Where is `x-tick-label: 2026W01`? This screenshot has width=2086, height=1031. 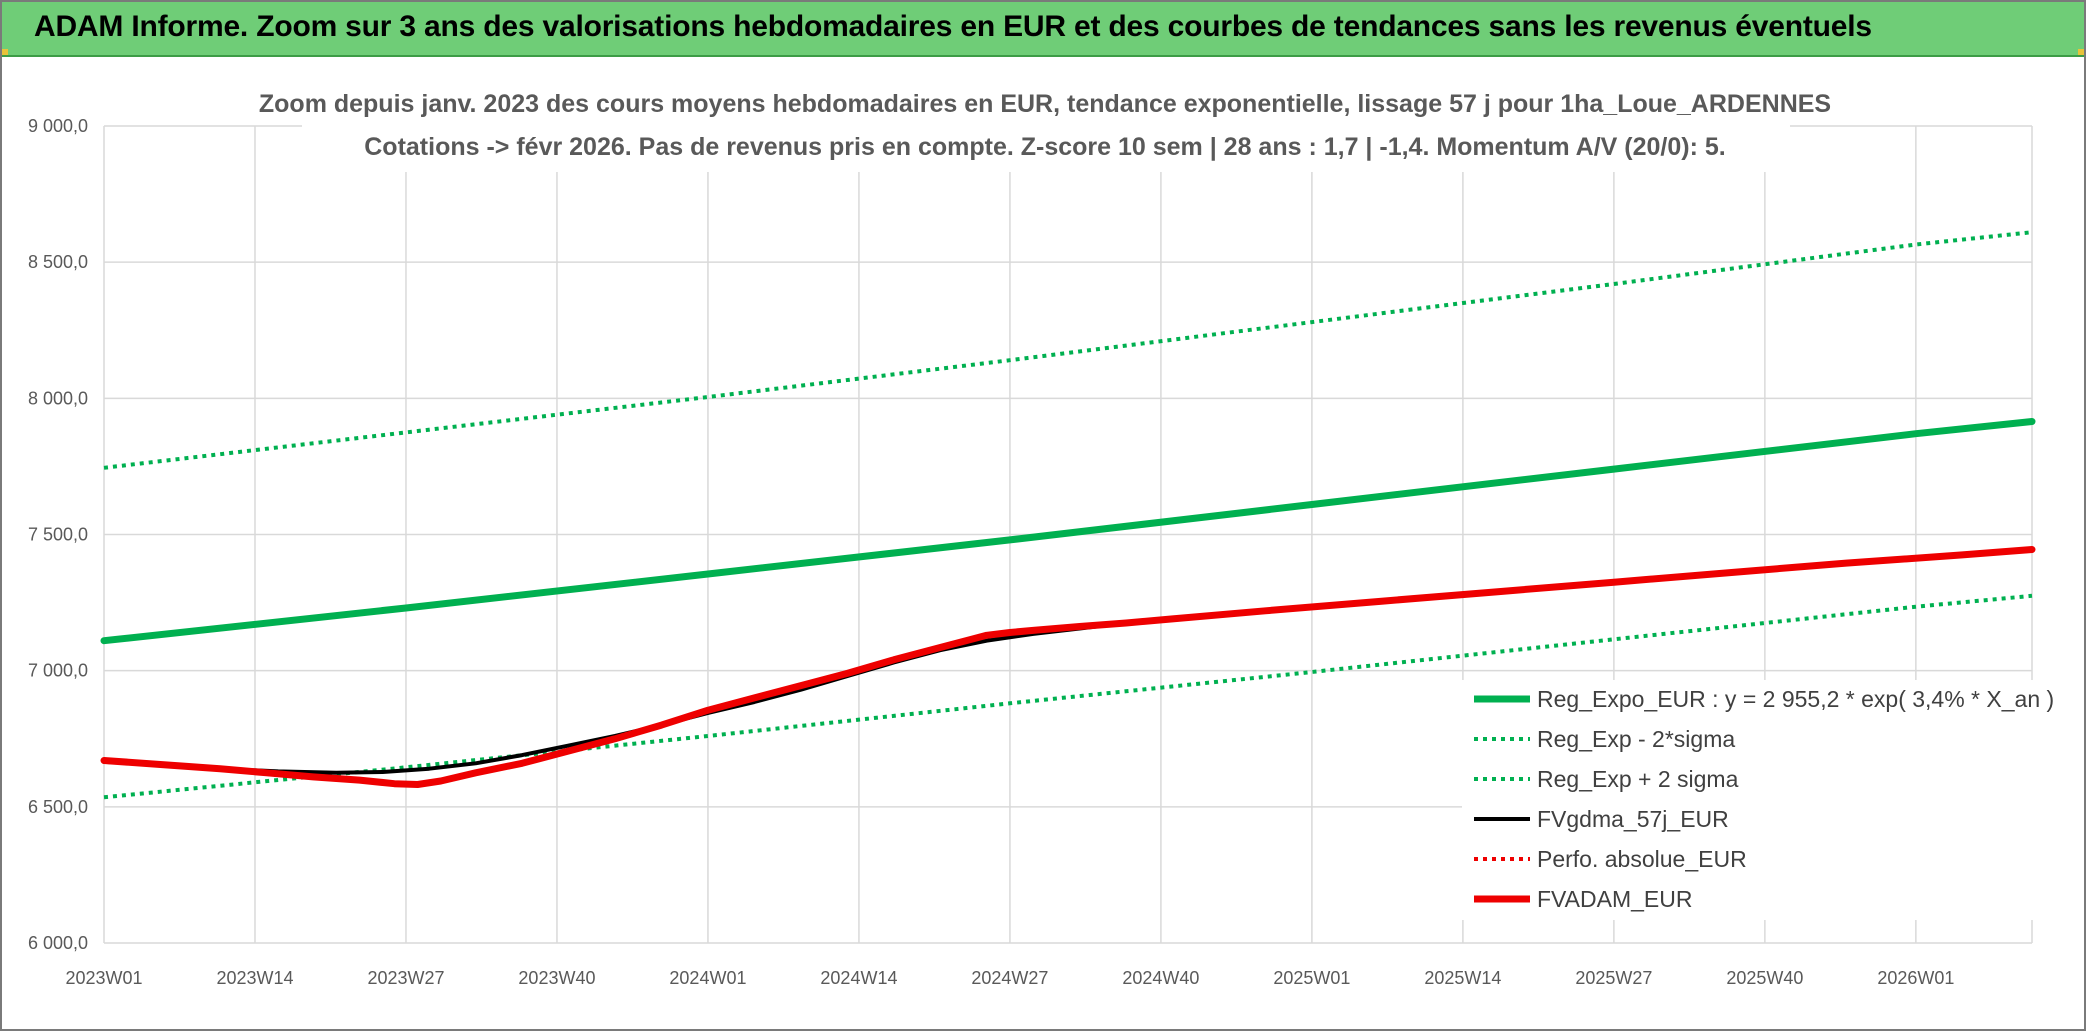 x-tick-label: 2026W01 is located at coordinates (1915, 978).